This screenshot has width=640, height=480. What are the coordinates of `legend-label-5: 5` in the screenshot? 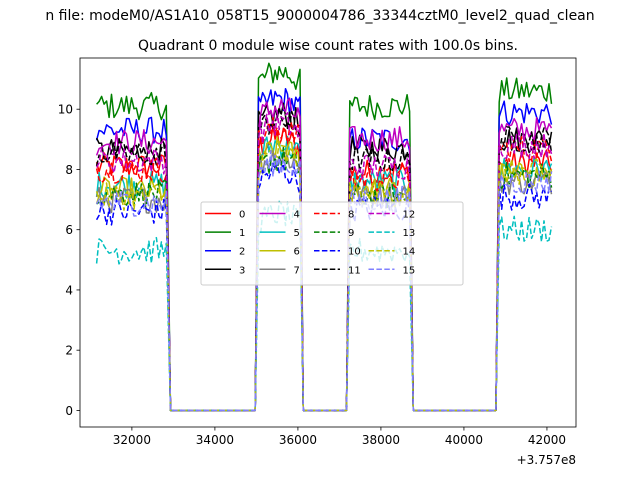 It's located at (297, 233).